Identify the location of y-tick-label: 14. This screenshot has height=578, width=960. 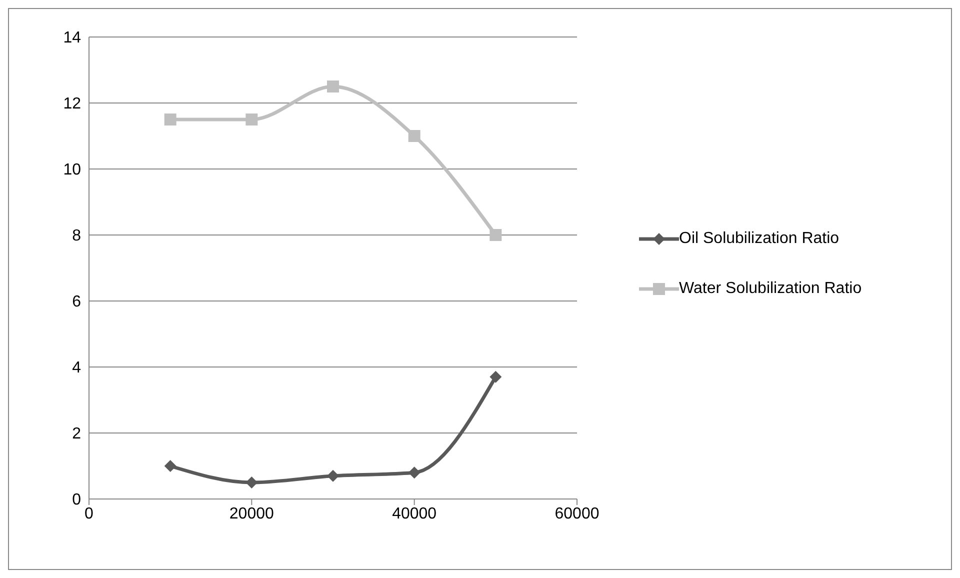
(72, 38).